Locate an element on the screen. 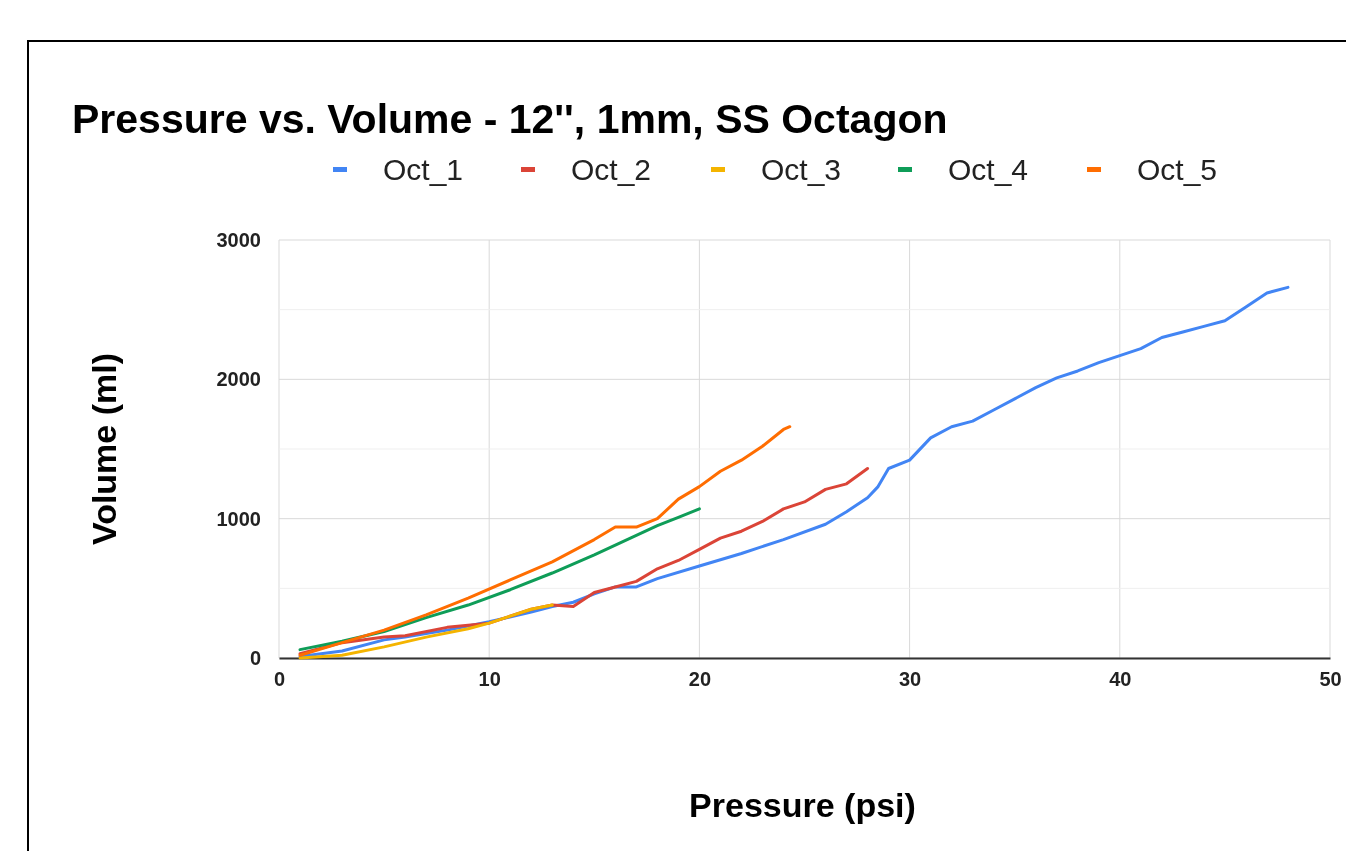 The width and height of the screenshot is (1346, 851). y-tick-label: 0 is located at coordinates (255, 657).